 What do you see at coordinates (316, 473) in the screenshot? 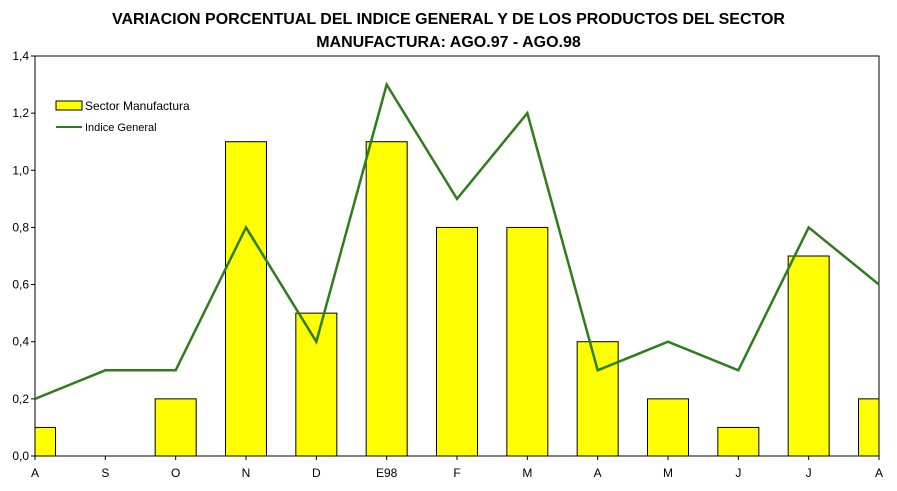
I see `x-tick-label: D` at bounding box center [316, 473].